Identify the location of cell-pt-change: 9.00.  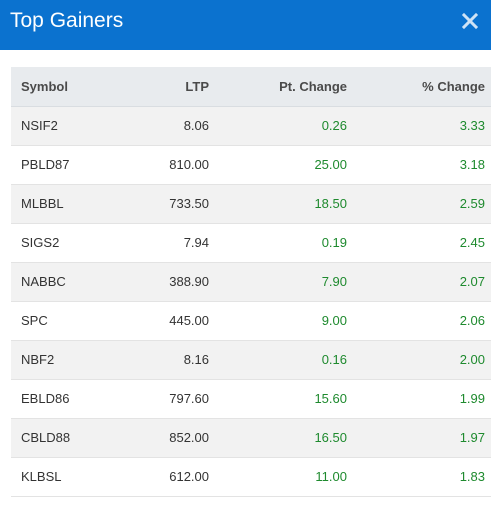
(334, 320).